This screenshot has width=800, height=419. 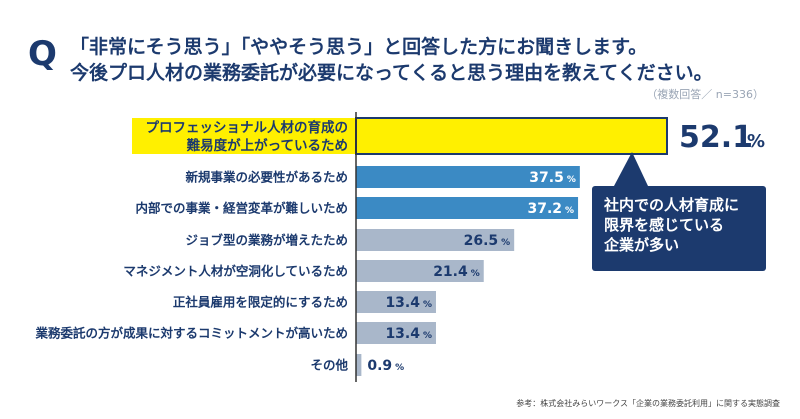 I want to click on value-label-4: 26.5, so click(x=481, y=241).